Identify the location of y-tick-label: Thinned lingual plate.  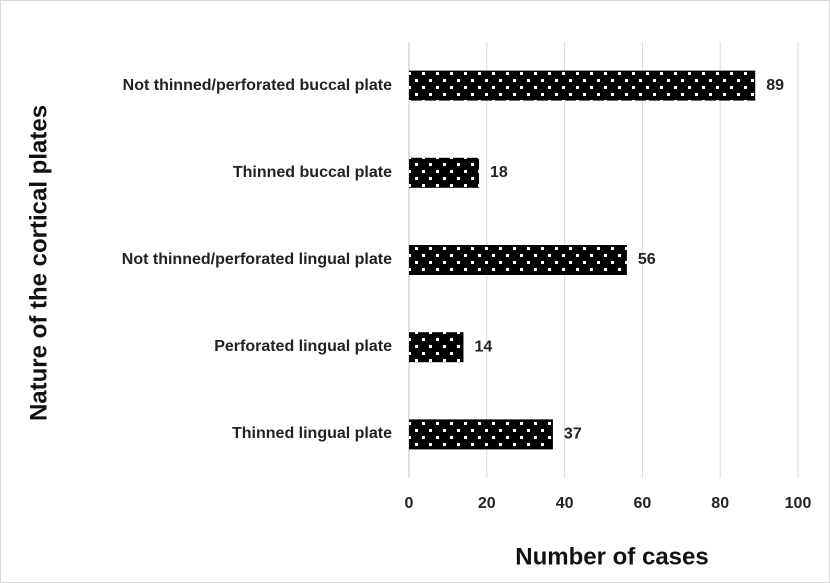
(312, 434).